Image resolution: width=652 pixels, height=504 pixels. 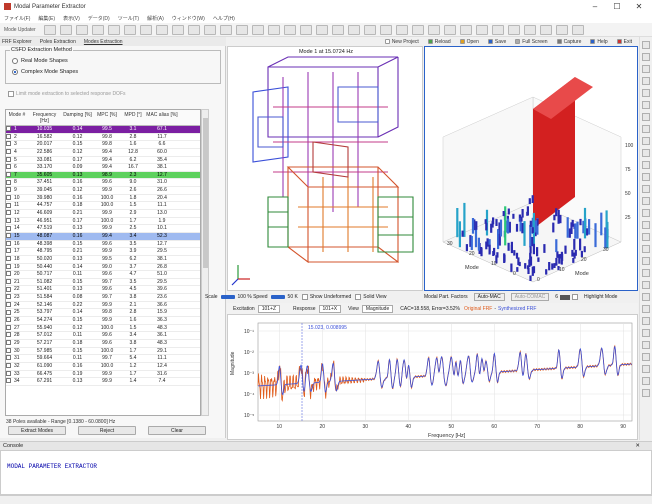 What do you see at coordinates (37, 430) in the screenshot?
I see `extract-modes-button: Extract Modes` at bounding box center [37, 430].